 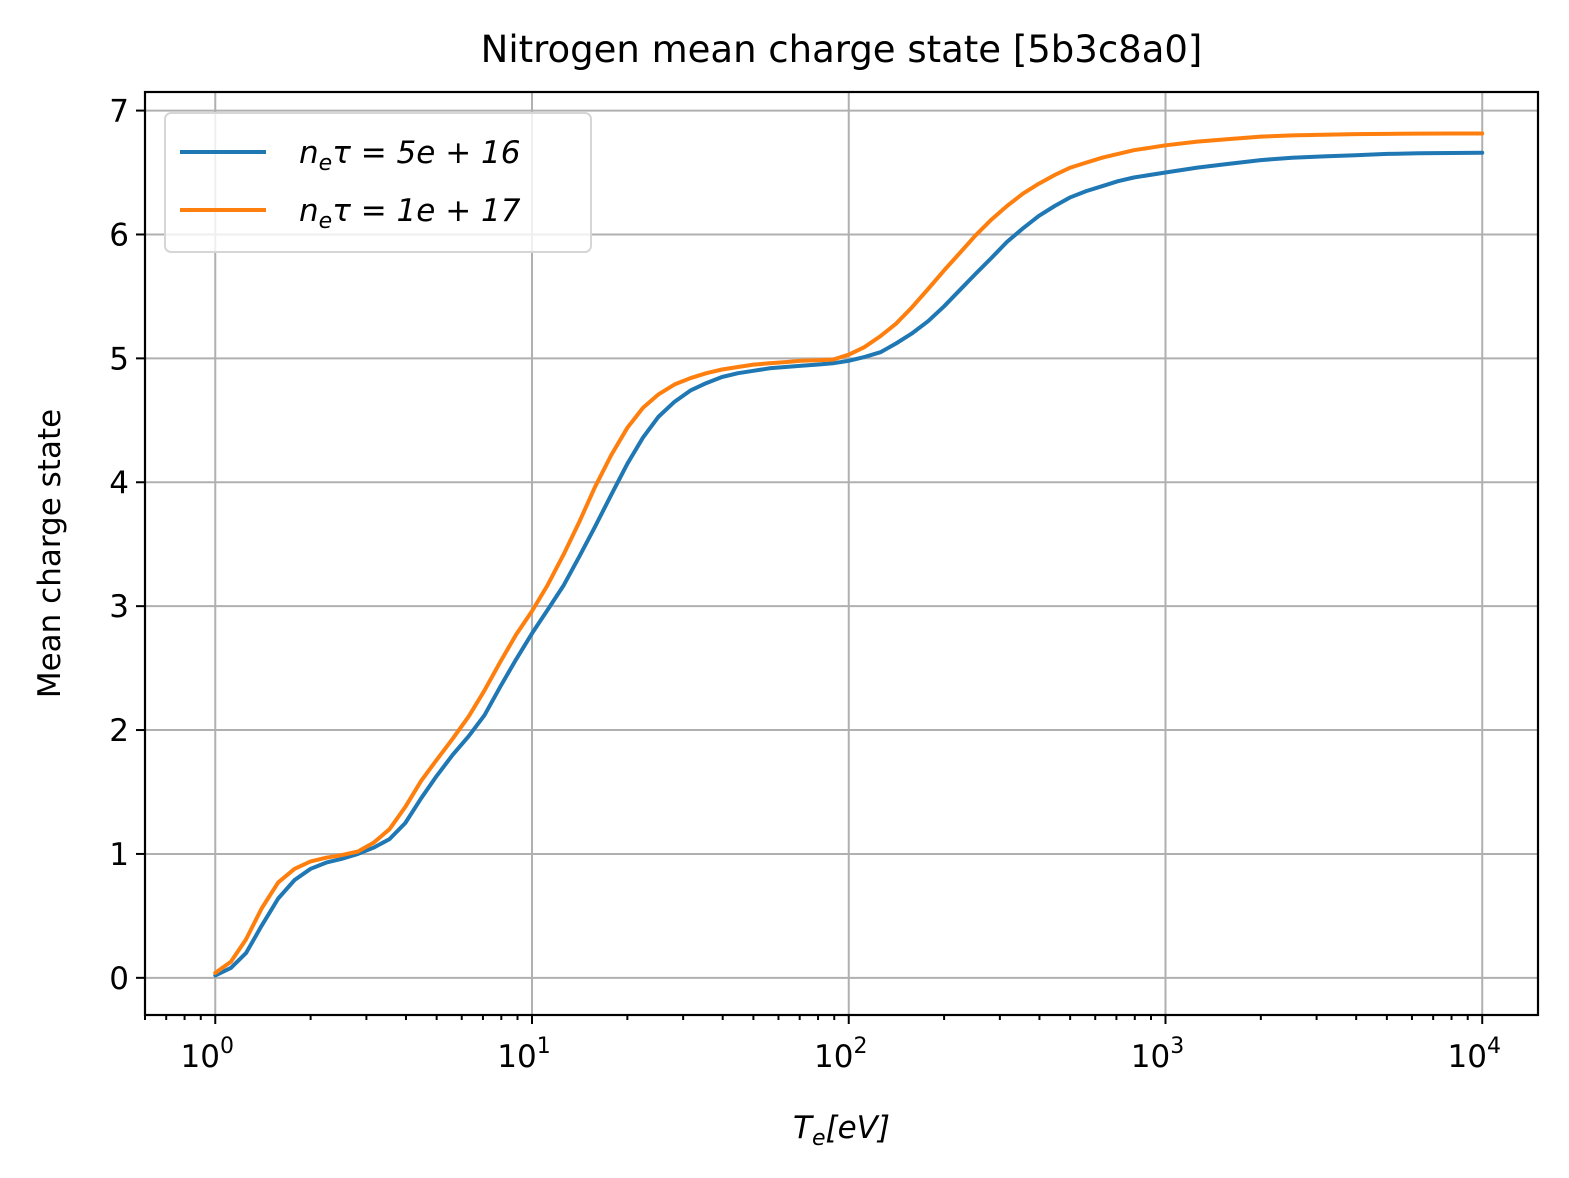 What do you see at coordinates (119, 359) in the screenshot?
I see `y-tick-label: 5` at bounding box center [119, 359].